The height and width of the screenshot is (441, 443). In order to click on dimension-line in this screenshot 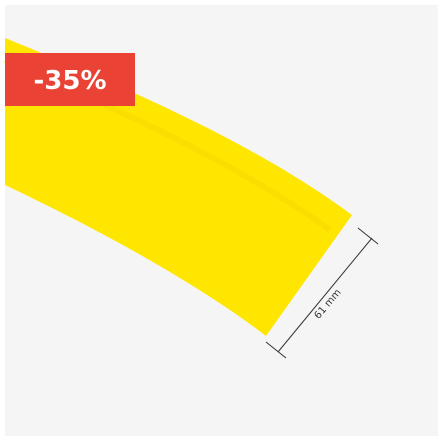, I will do `click(325, 295)`.